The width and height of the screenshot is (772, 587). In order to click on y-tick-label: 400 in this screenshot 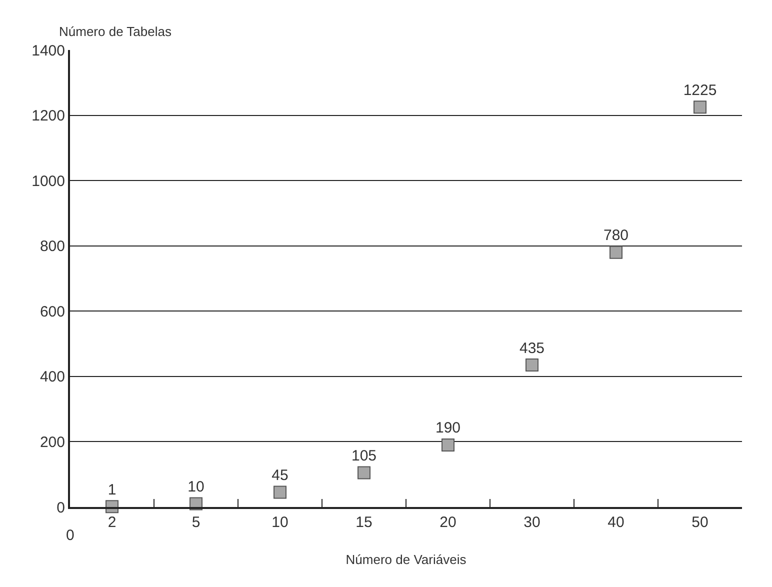, I will do `click(52, 377)`.